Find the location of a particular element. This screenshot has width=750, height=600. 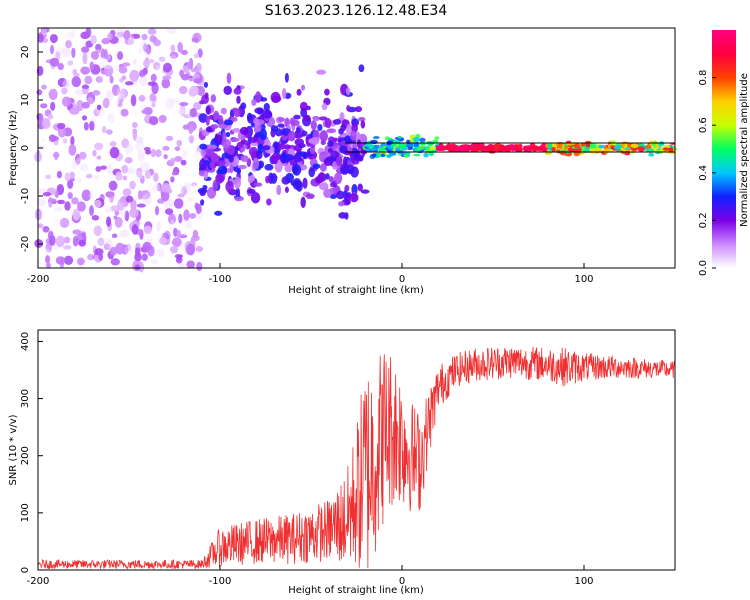

snr-x-tick-label: 100 is located at coordinates (583, 581).